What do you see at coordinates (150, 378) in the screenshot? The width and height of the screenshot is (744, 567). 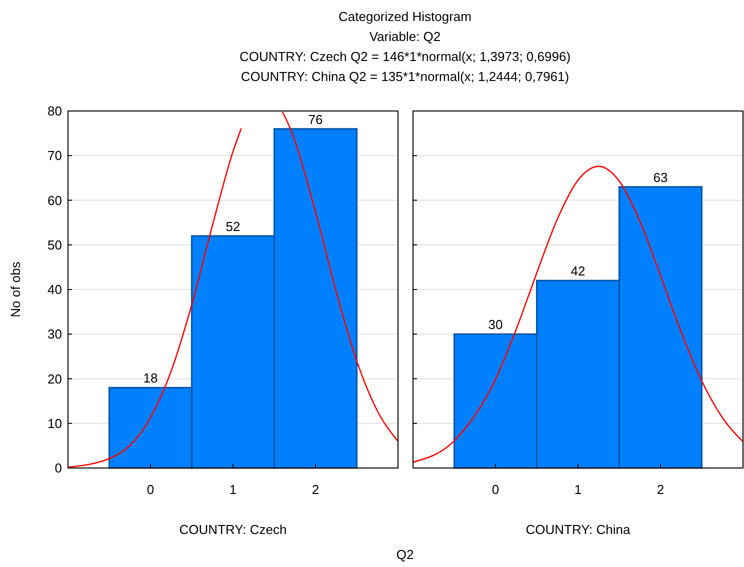 I see `data-label: 18` at bounding box center [150, 378].